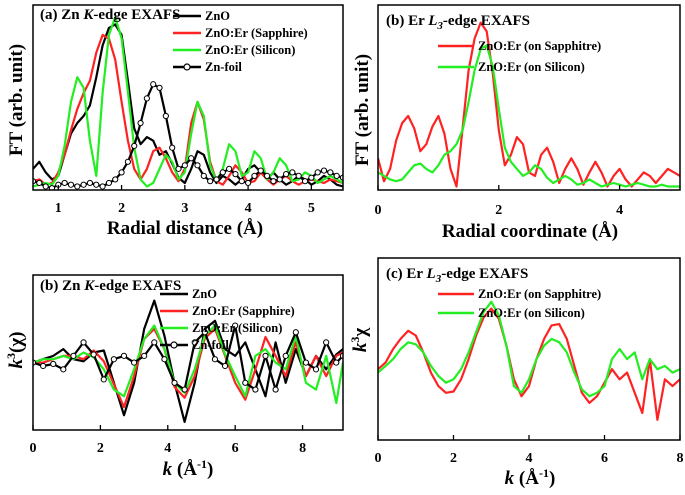  I want to click on y-axis-label: k3(χ), so click(15, 350).